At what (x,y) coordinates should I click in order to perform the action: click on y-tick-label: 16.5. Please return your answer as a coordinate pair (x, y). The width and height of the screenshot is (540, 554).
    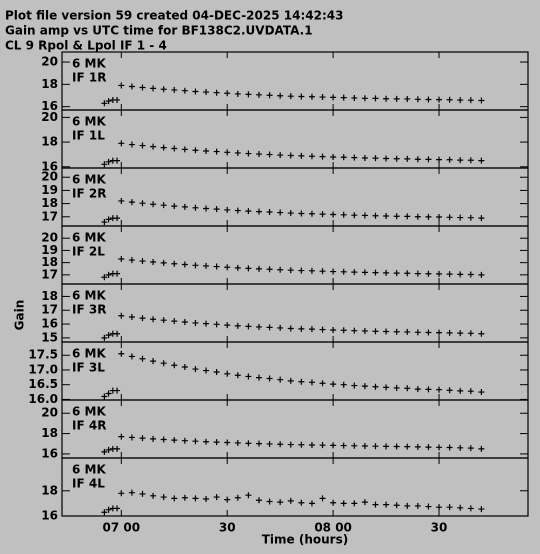
    Looking at the image, I should click on (43, 384).